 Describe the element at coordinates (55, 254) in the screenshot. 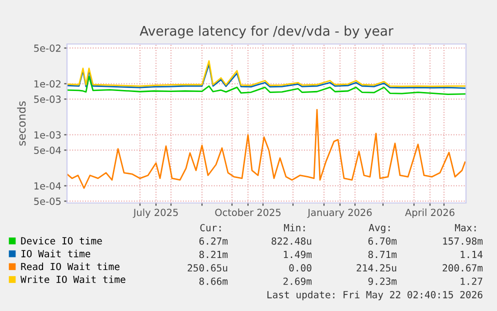

I see `legend-label: IO Wait time` at that location.